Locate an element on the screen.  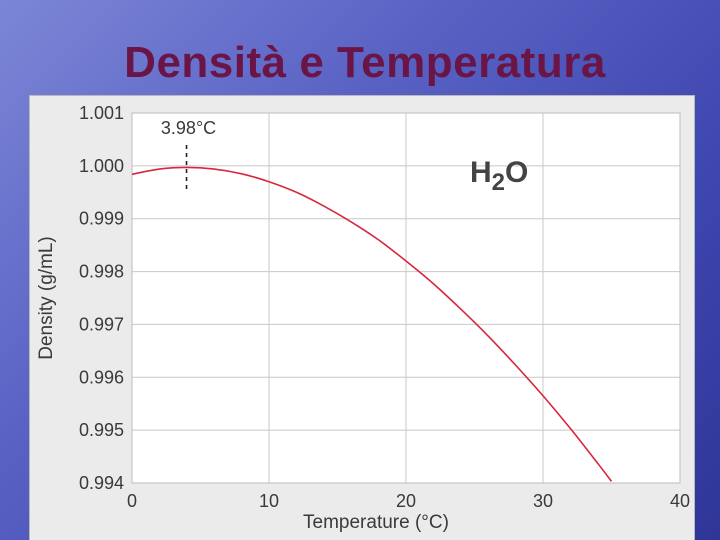
y-tick-label: 0.999 is located at coordinates (101, 219).